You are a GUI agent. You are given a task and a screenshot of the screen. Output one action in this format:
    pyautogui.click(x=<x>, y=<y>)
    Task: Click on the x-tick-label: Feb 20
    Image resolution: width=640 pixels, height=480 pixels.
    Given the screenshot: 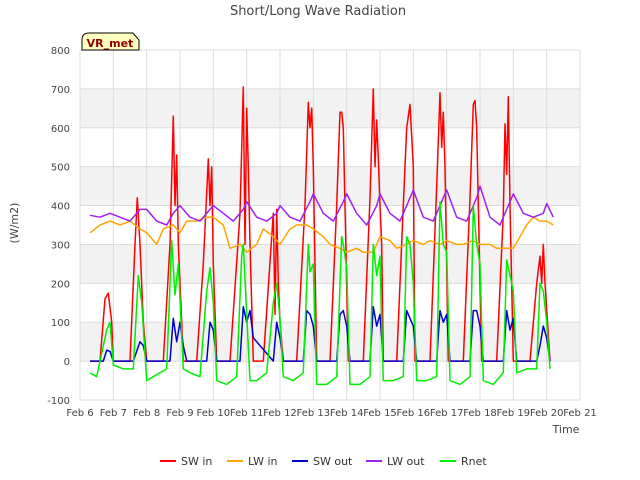 What is the action you would take?
    pyautogui.click(x=547, y=413)
    